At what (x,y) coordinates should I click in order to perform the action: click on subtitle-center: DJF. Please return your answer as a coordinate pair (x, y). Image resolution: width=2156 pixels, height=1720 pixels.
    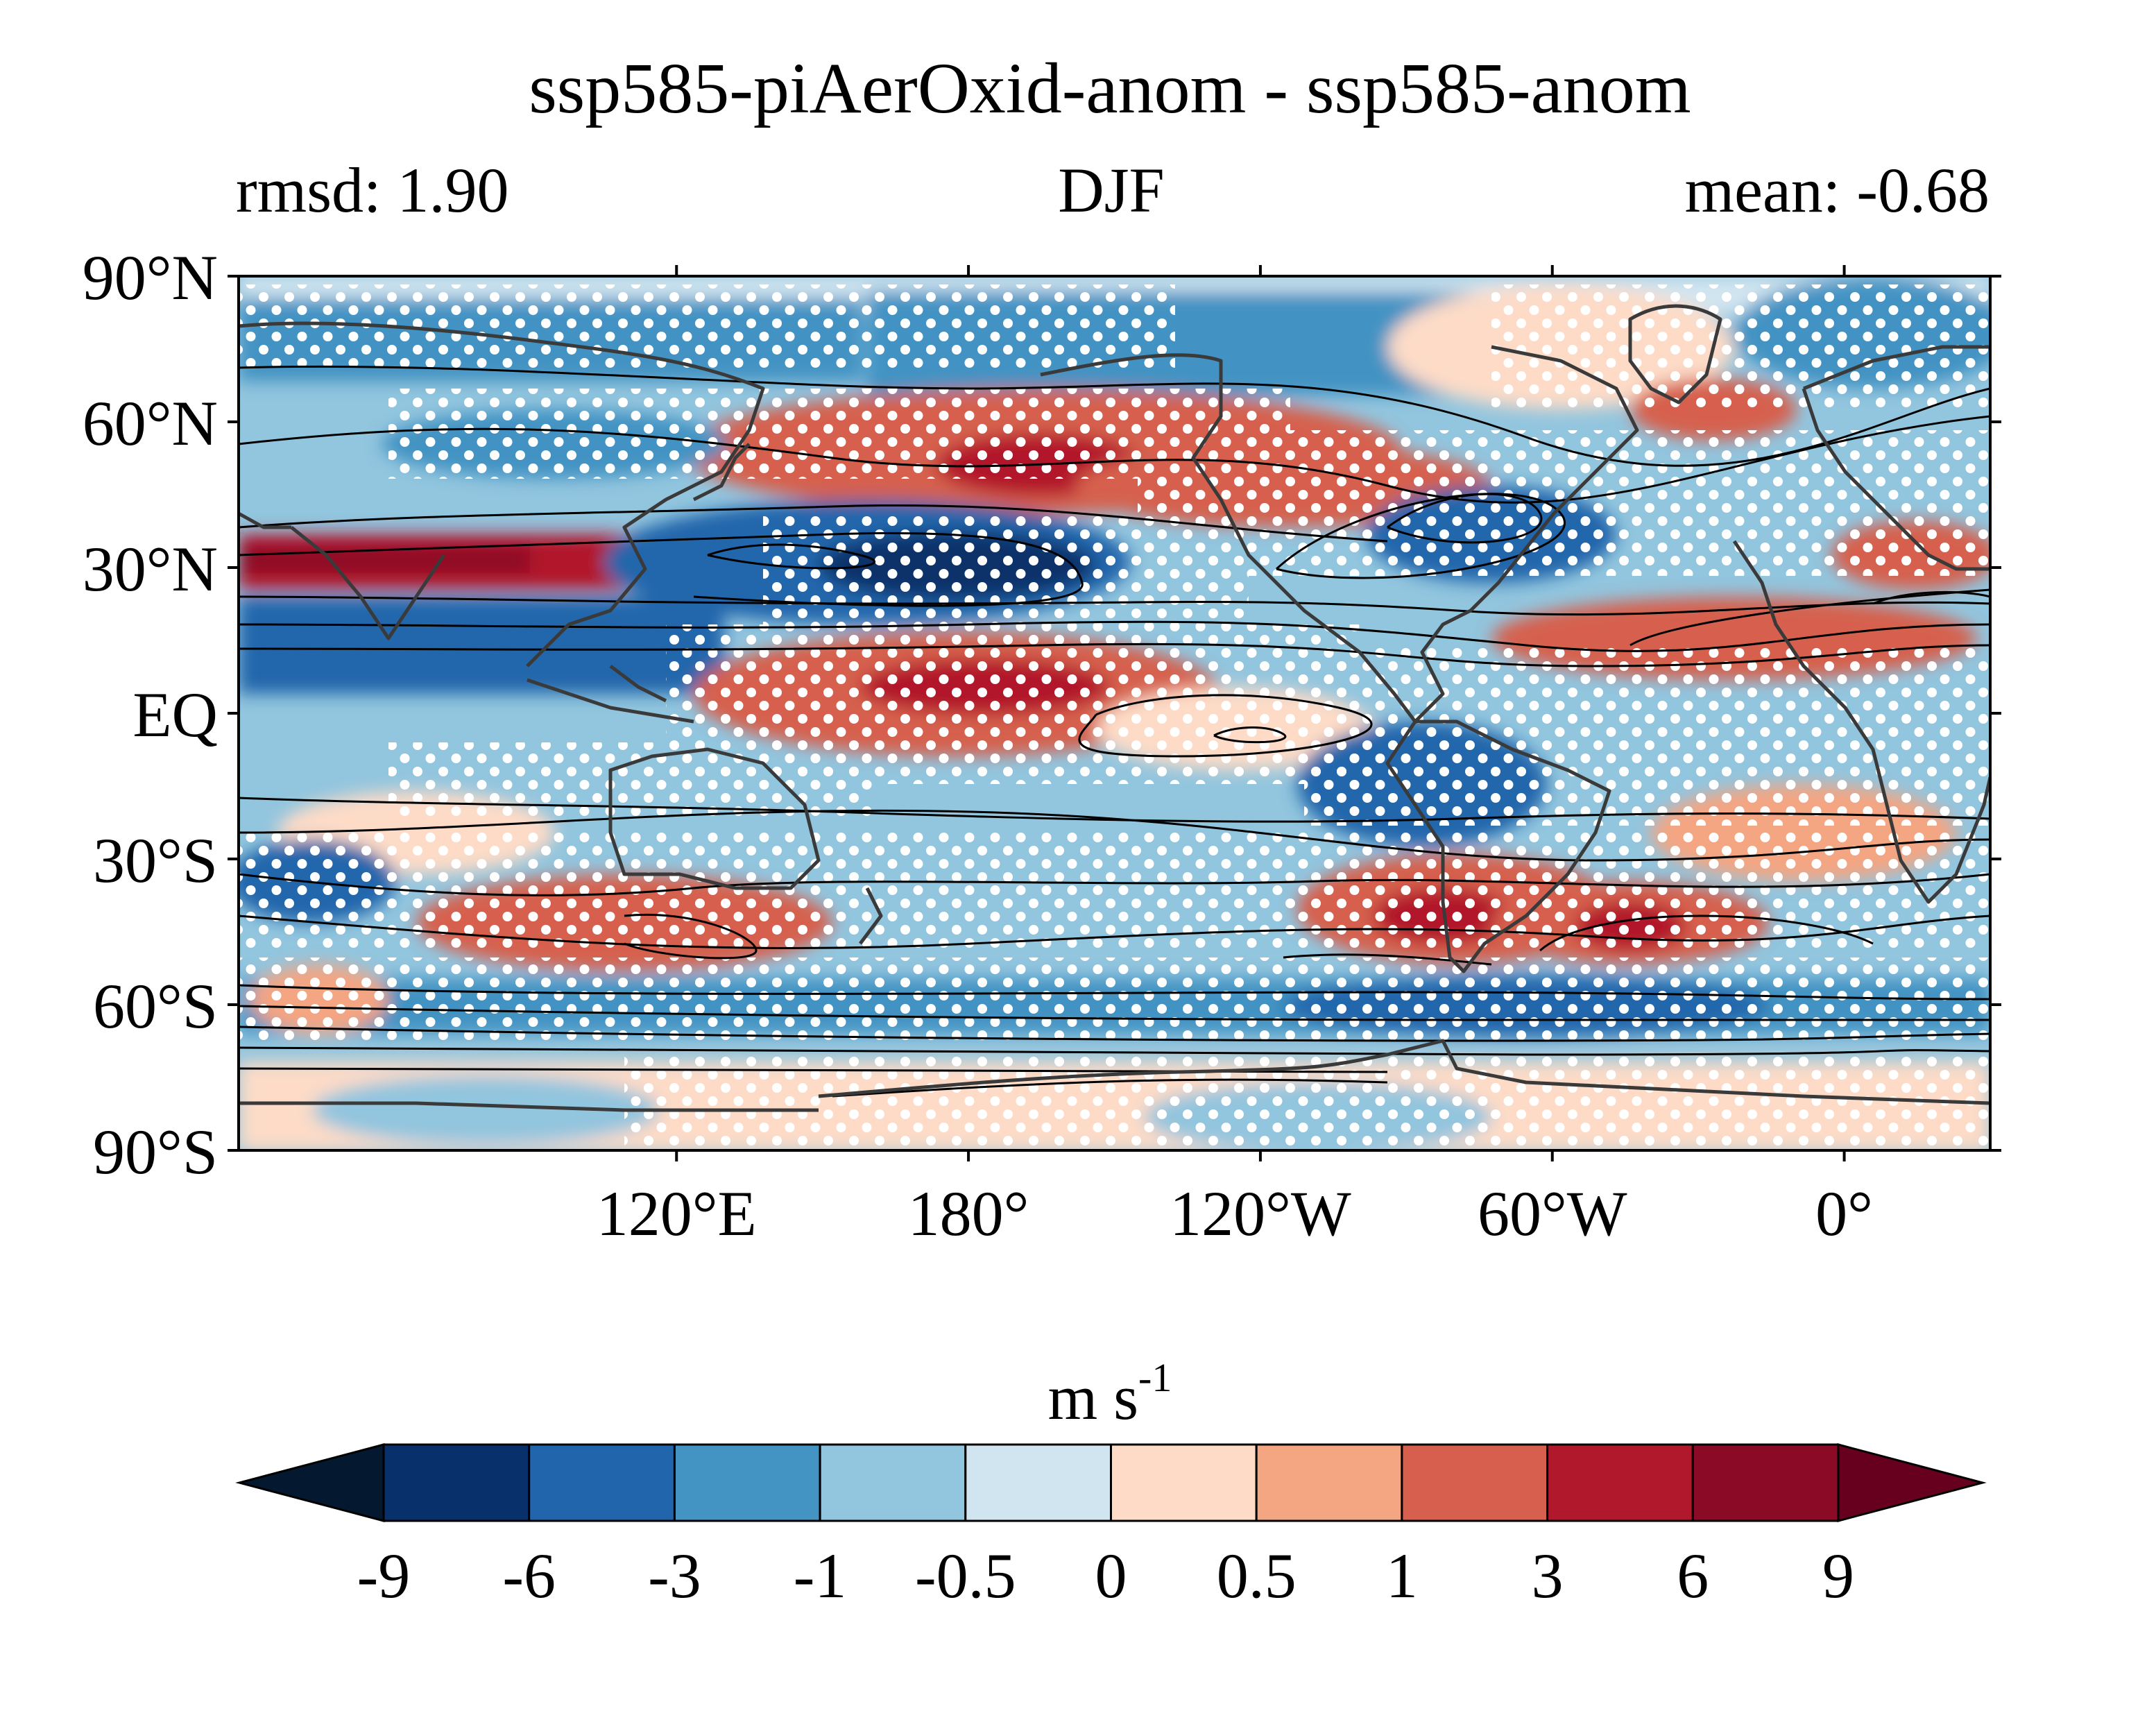
    Looking at the image, I should click on (1111, 190).